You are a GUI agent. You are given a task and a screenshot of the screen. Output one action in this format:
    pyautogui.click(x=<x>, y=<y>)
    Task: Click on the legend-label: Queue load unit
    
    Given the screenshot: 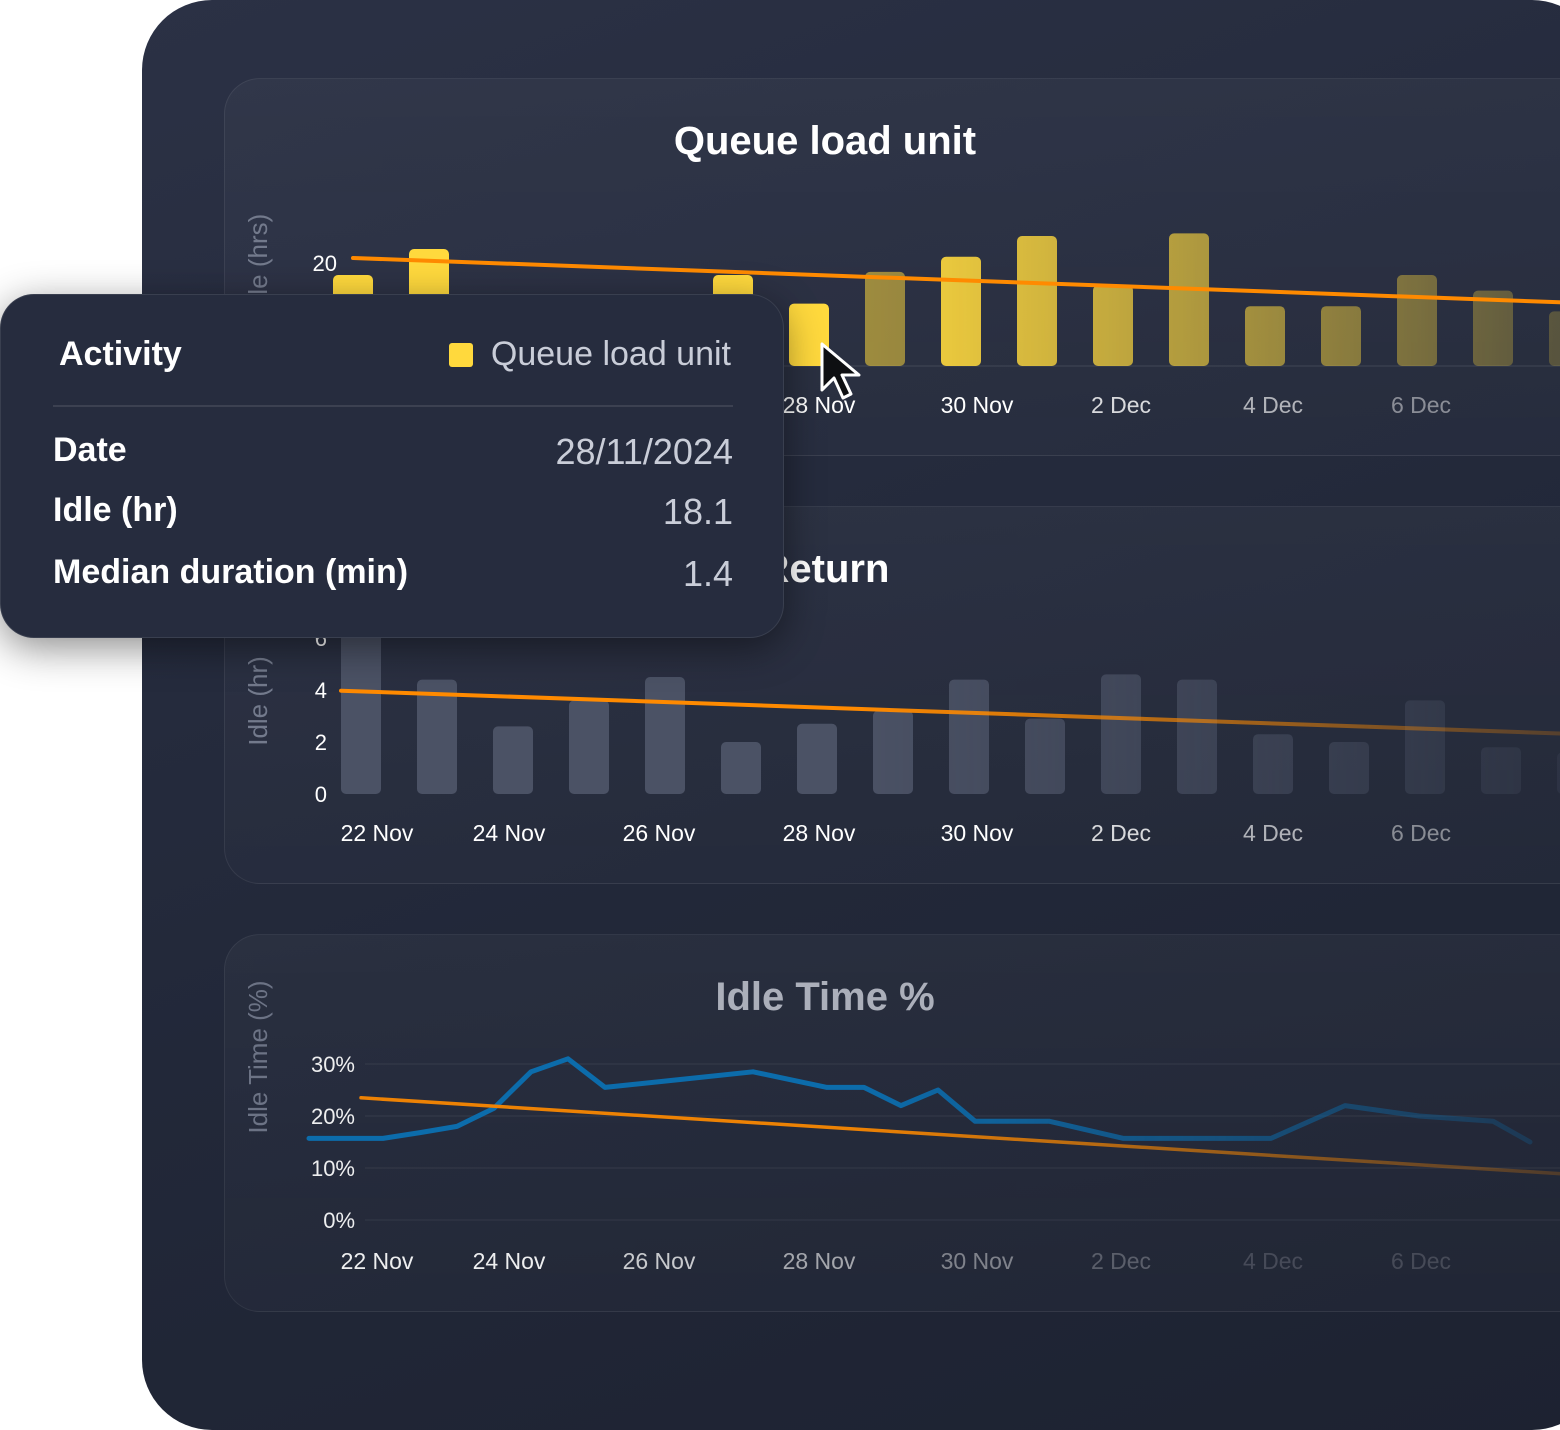 What is the action you would take?
    pyautogui.click(x=610, y=354)
    